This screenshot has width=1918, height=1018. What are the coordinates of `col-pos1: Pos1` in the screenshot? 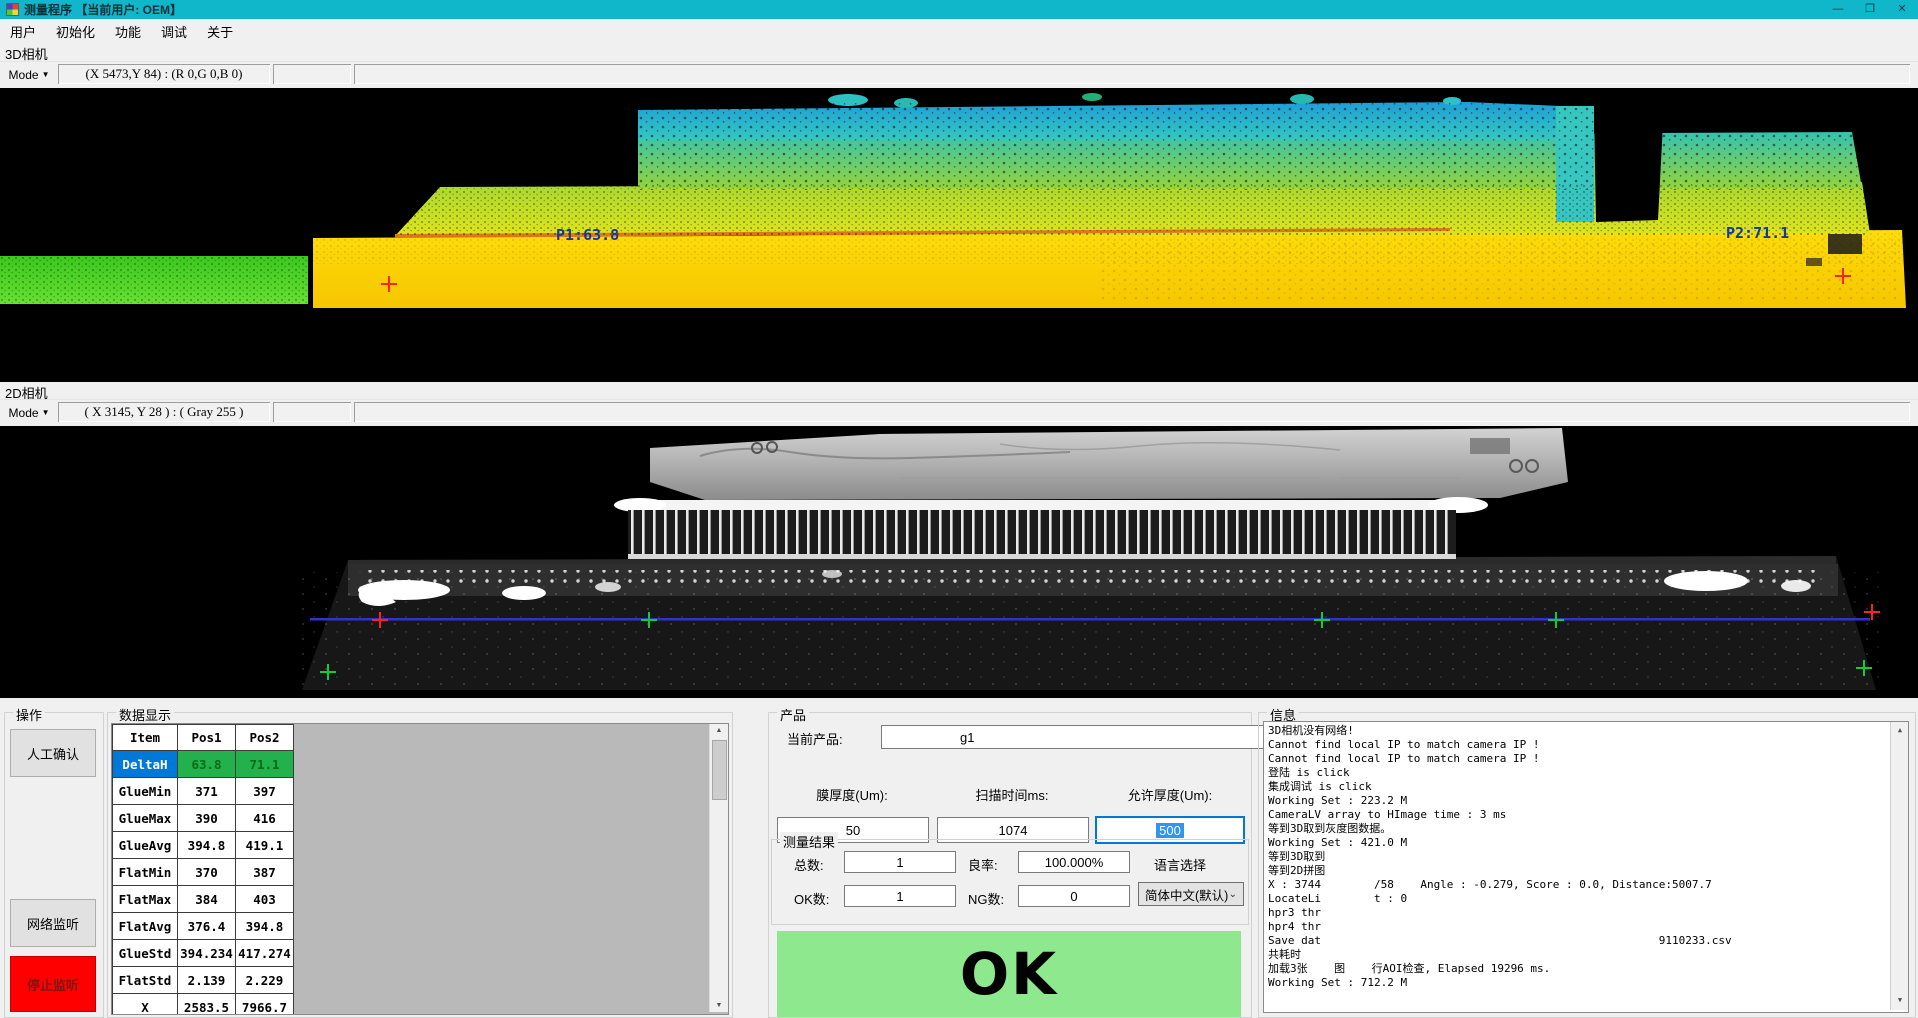 It's located at (206, 737).